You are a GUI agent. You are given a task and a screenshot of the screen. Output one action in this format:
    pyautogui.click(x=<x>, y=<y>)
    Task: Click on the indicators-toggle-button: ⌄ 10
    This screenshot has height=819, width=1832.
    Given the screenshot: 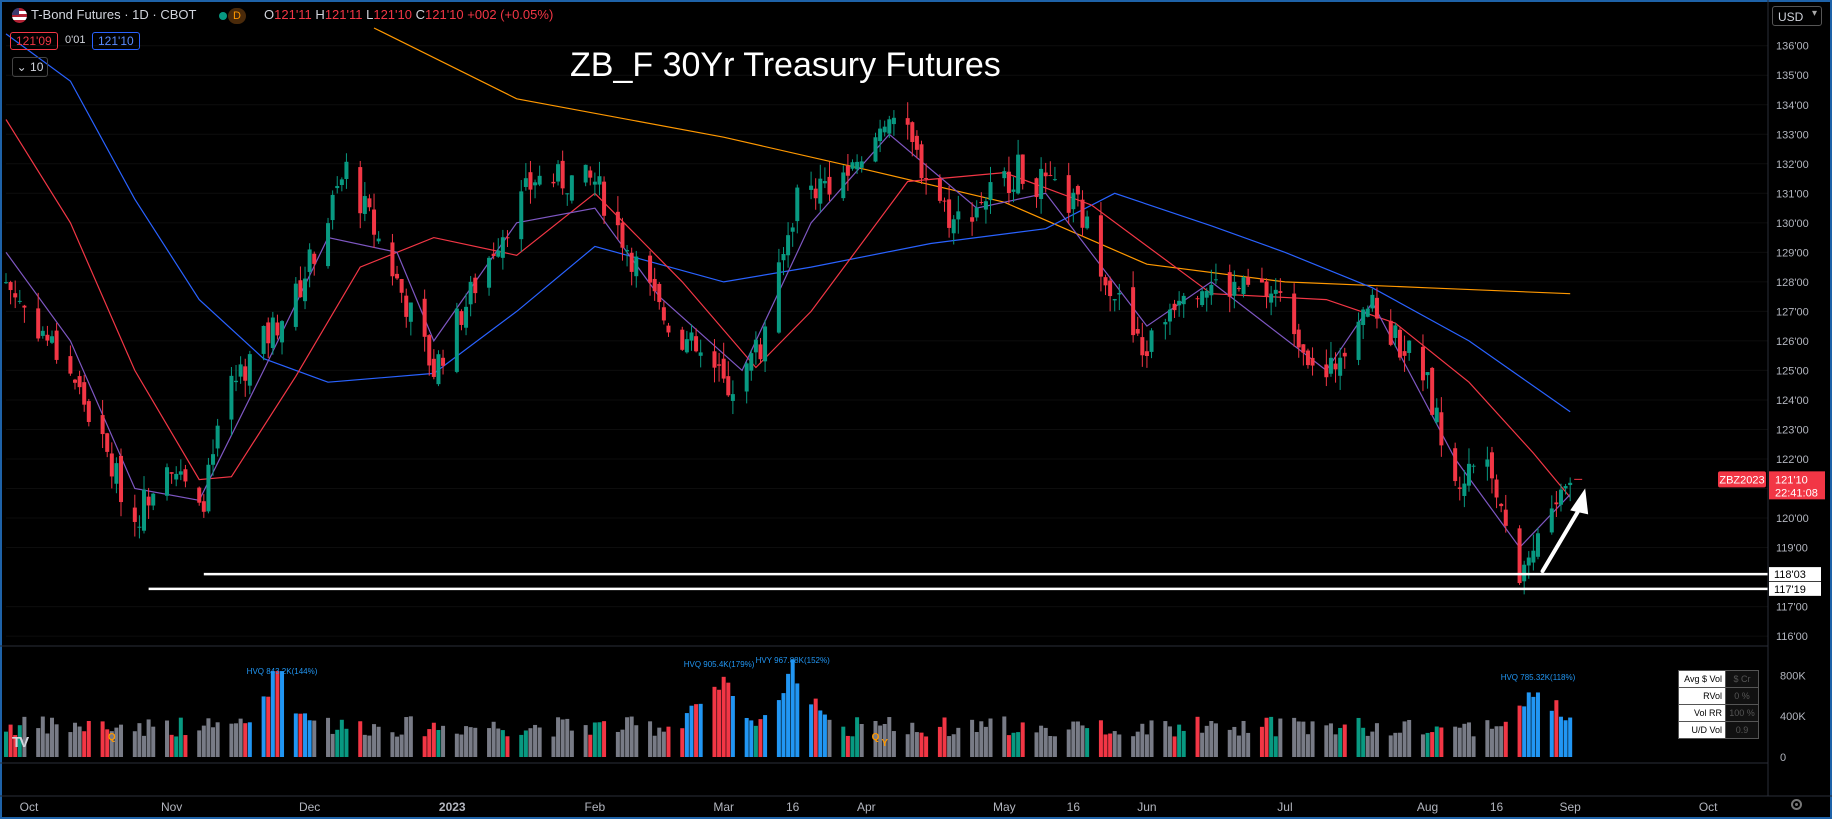 What is the action you would take?
    pyautogui.click(x=30, y=67)
    